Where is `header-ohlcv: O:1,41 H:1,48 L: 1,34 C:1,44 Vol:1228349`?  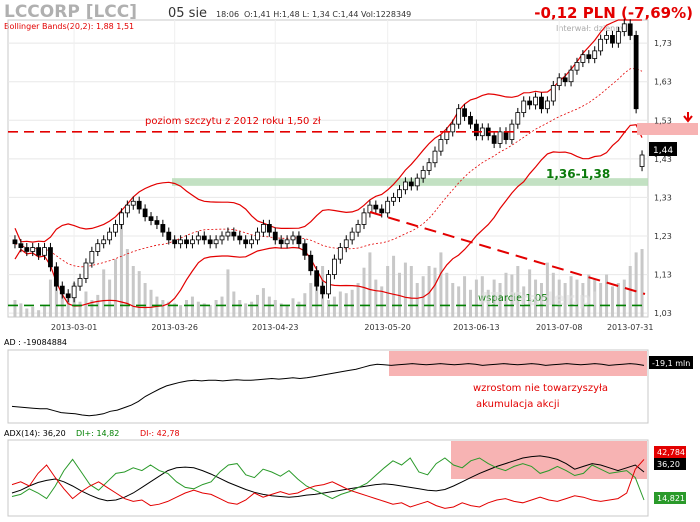
header-ohlcv: O:1,41 H:1,48 L: 1,34 C:1,44 Vol:1228349 is located at coordinates (327, 14).